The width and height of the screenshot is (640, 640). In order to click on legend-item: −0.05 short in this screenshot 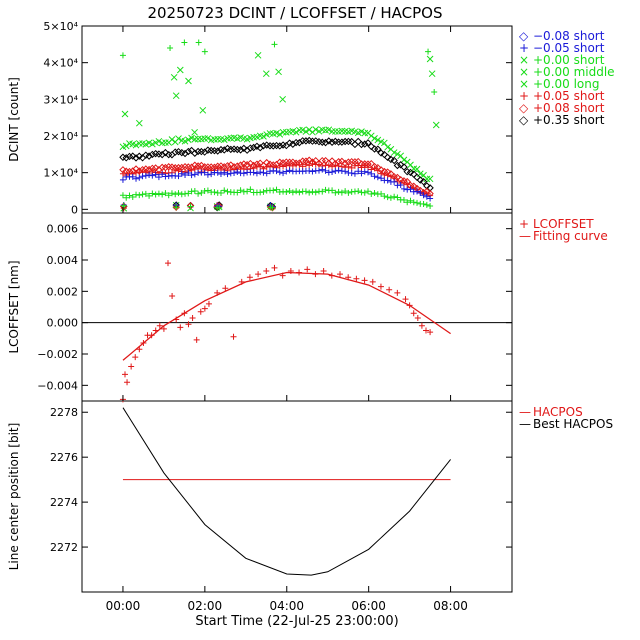, I will do `click(569, 48)`.